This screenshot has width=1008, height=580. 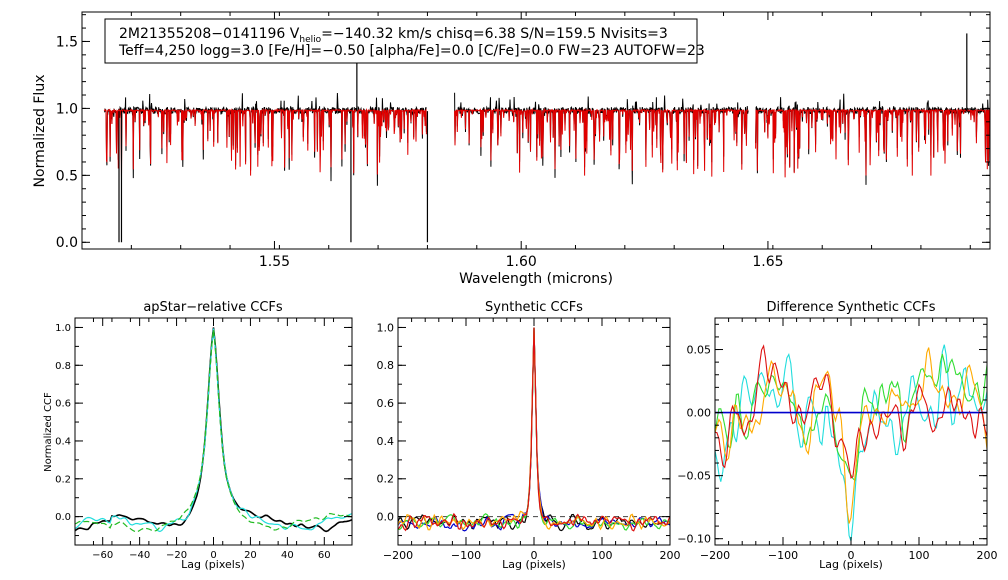 What do you see at coordinates (386, 403) in the screenshot?
I see `synthetic-ccf-ytick-label: 0.6` at bounding box center [386, 403].